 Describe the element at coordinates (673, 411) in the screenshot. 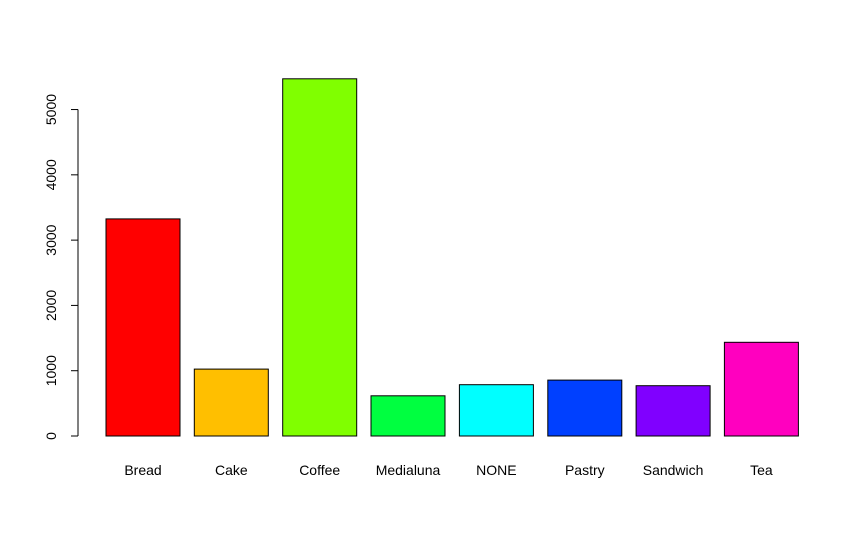

I see `bar-sandwich` at that location.